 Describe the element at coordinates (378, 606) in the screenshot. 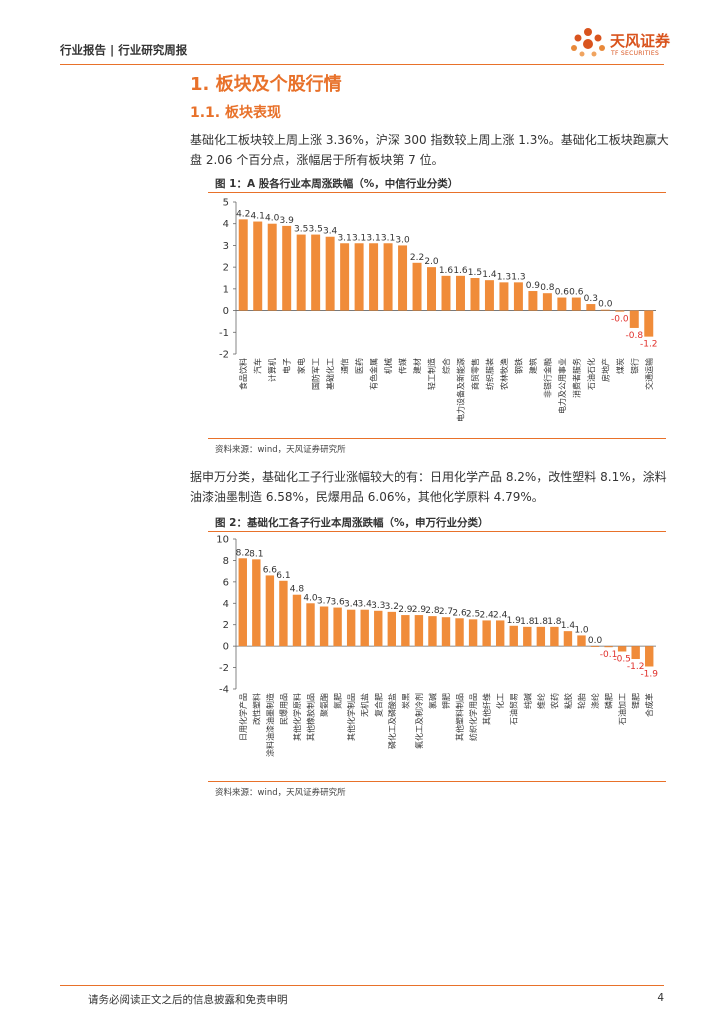

I see `chart-2-data-label: 3.3` at that location.